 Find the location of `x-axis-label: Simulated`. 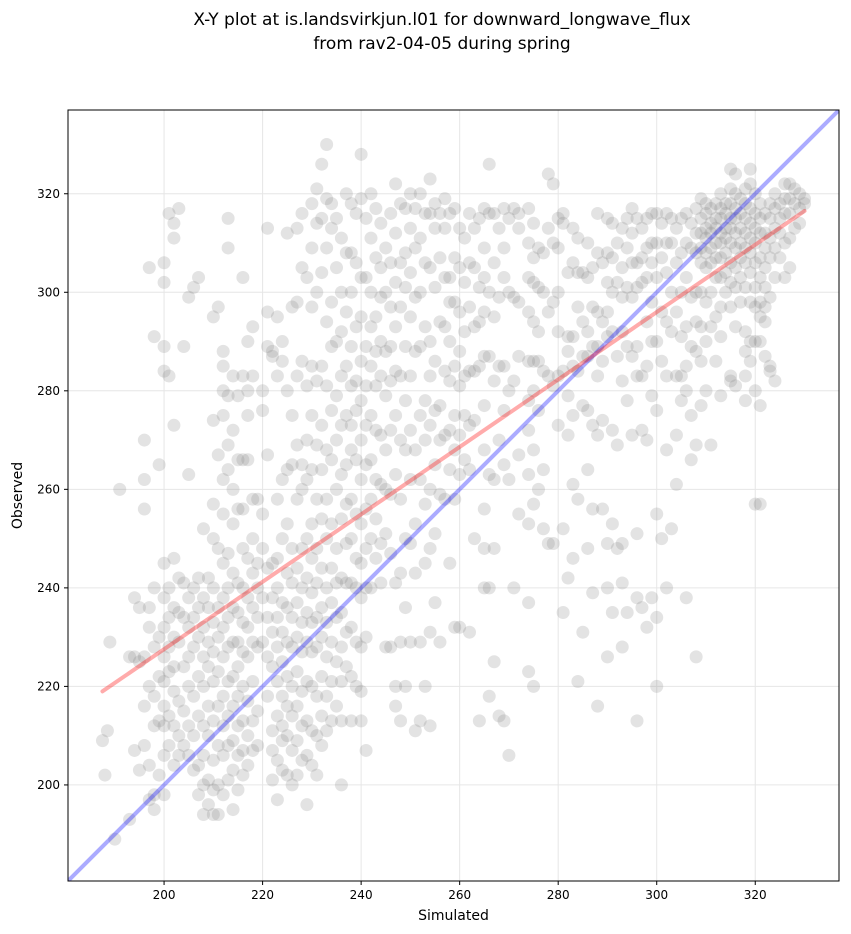

x-axis-label: Simulated is located at coordinates (453, 916).